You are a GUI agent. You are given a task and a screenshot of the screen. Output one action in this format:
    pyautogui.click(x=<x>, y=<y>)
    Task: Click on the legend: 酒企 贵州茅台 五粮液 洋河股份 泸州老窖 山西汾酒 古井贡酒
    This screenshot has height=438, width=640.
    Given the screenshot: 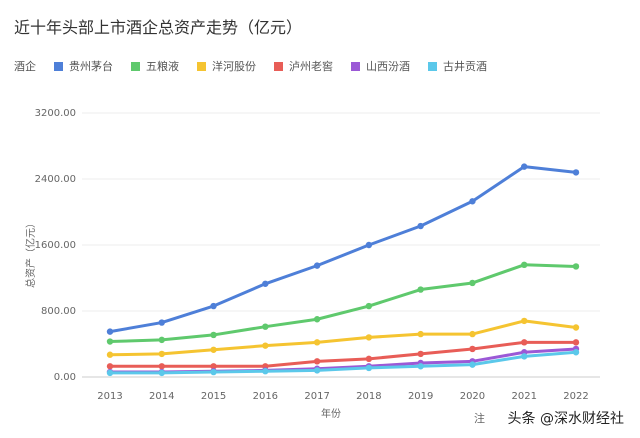 What is the action you would take?
    pyautogui.click(x=259, y=66)
    